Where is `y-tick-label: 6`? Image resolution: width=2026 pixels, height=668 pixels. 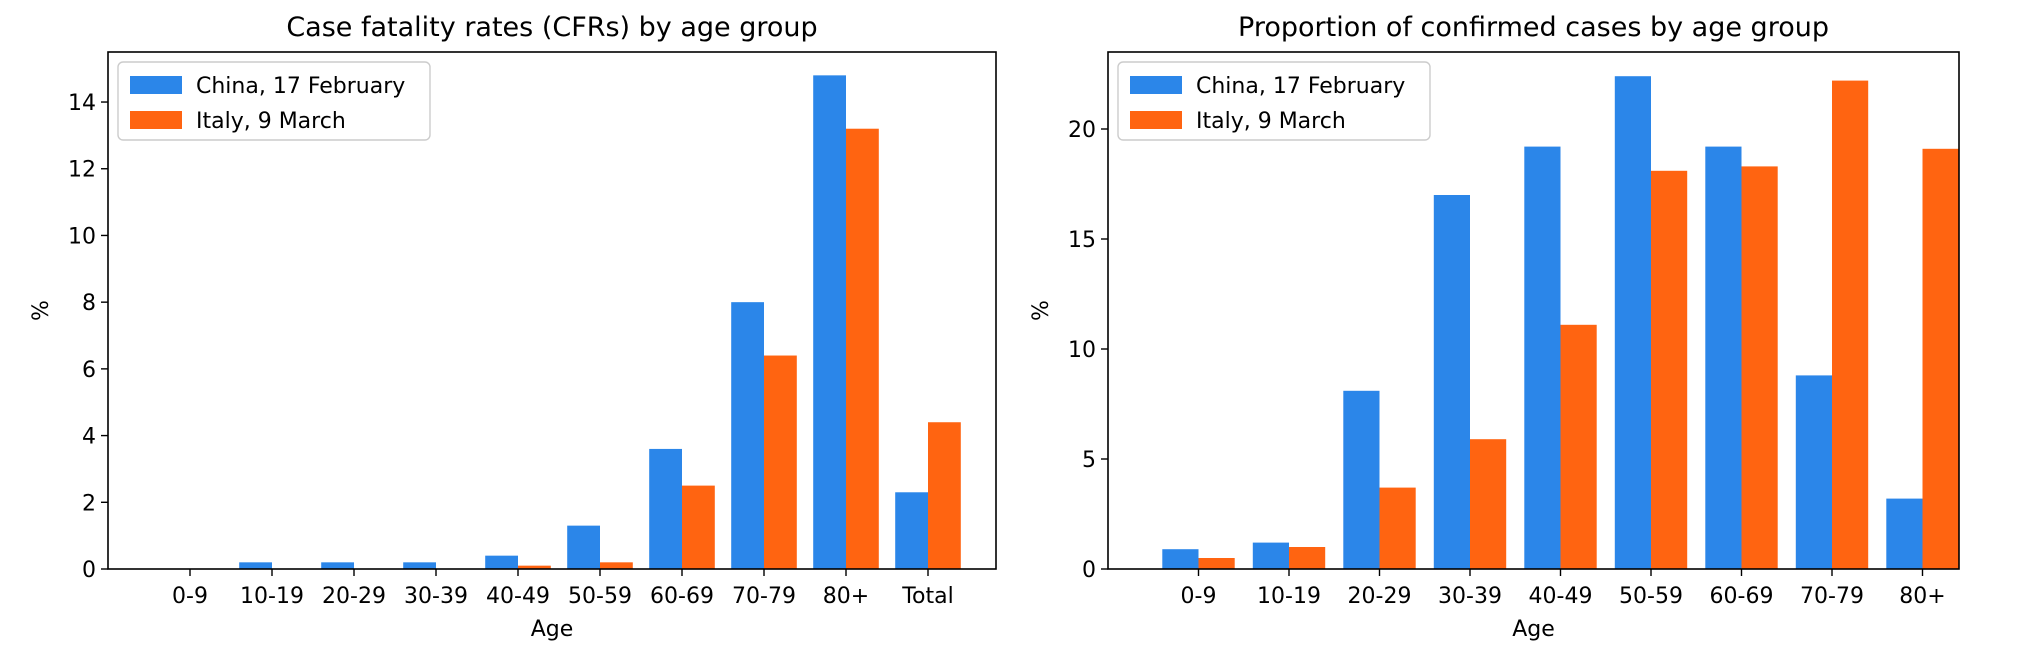
y-tick-label: 6 is located at coordinates (89, 370).